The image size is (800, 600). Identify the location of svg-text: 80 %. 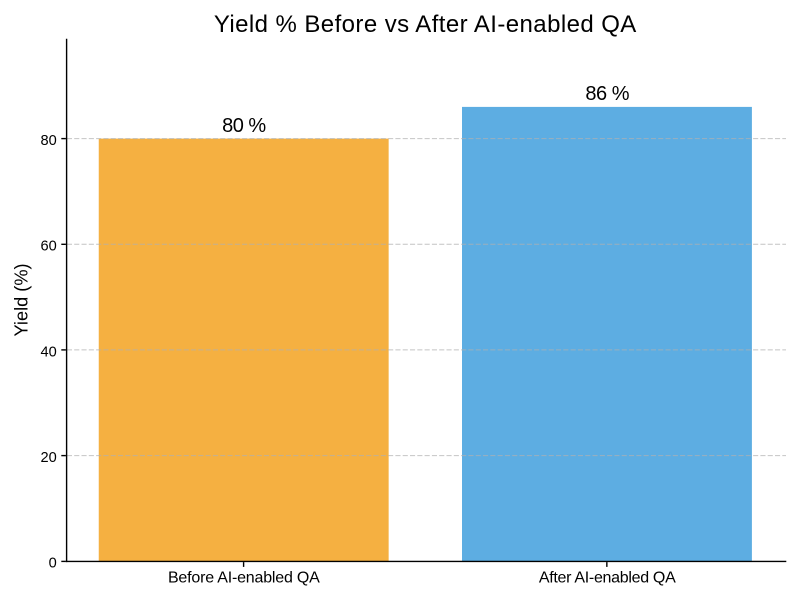
(244, 126).